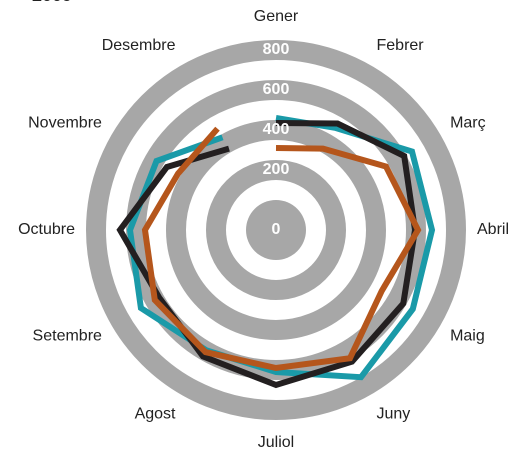 The image size is (519, 455). What do you see at coordinates (276, 169) in the screenshot?
I see `ring-label: 200` at bounding box center [276, 169].